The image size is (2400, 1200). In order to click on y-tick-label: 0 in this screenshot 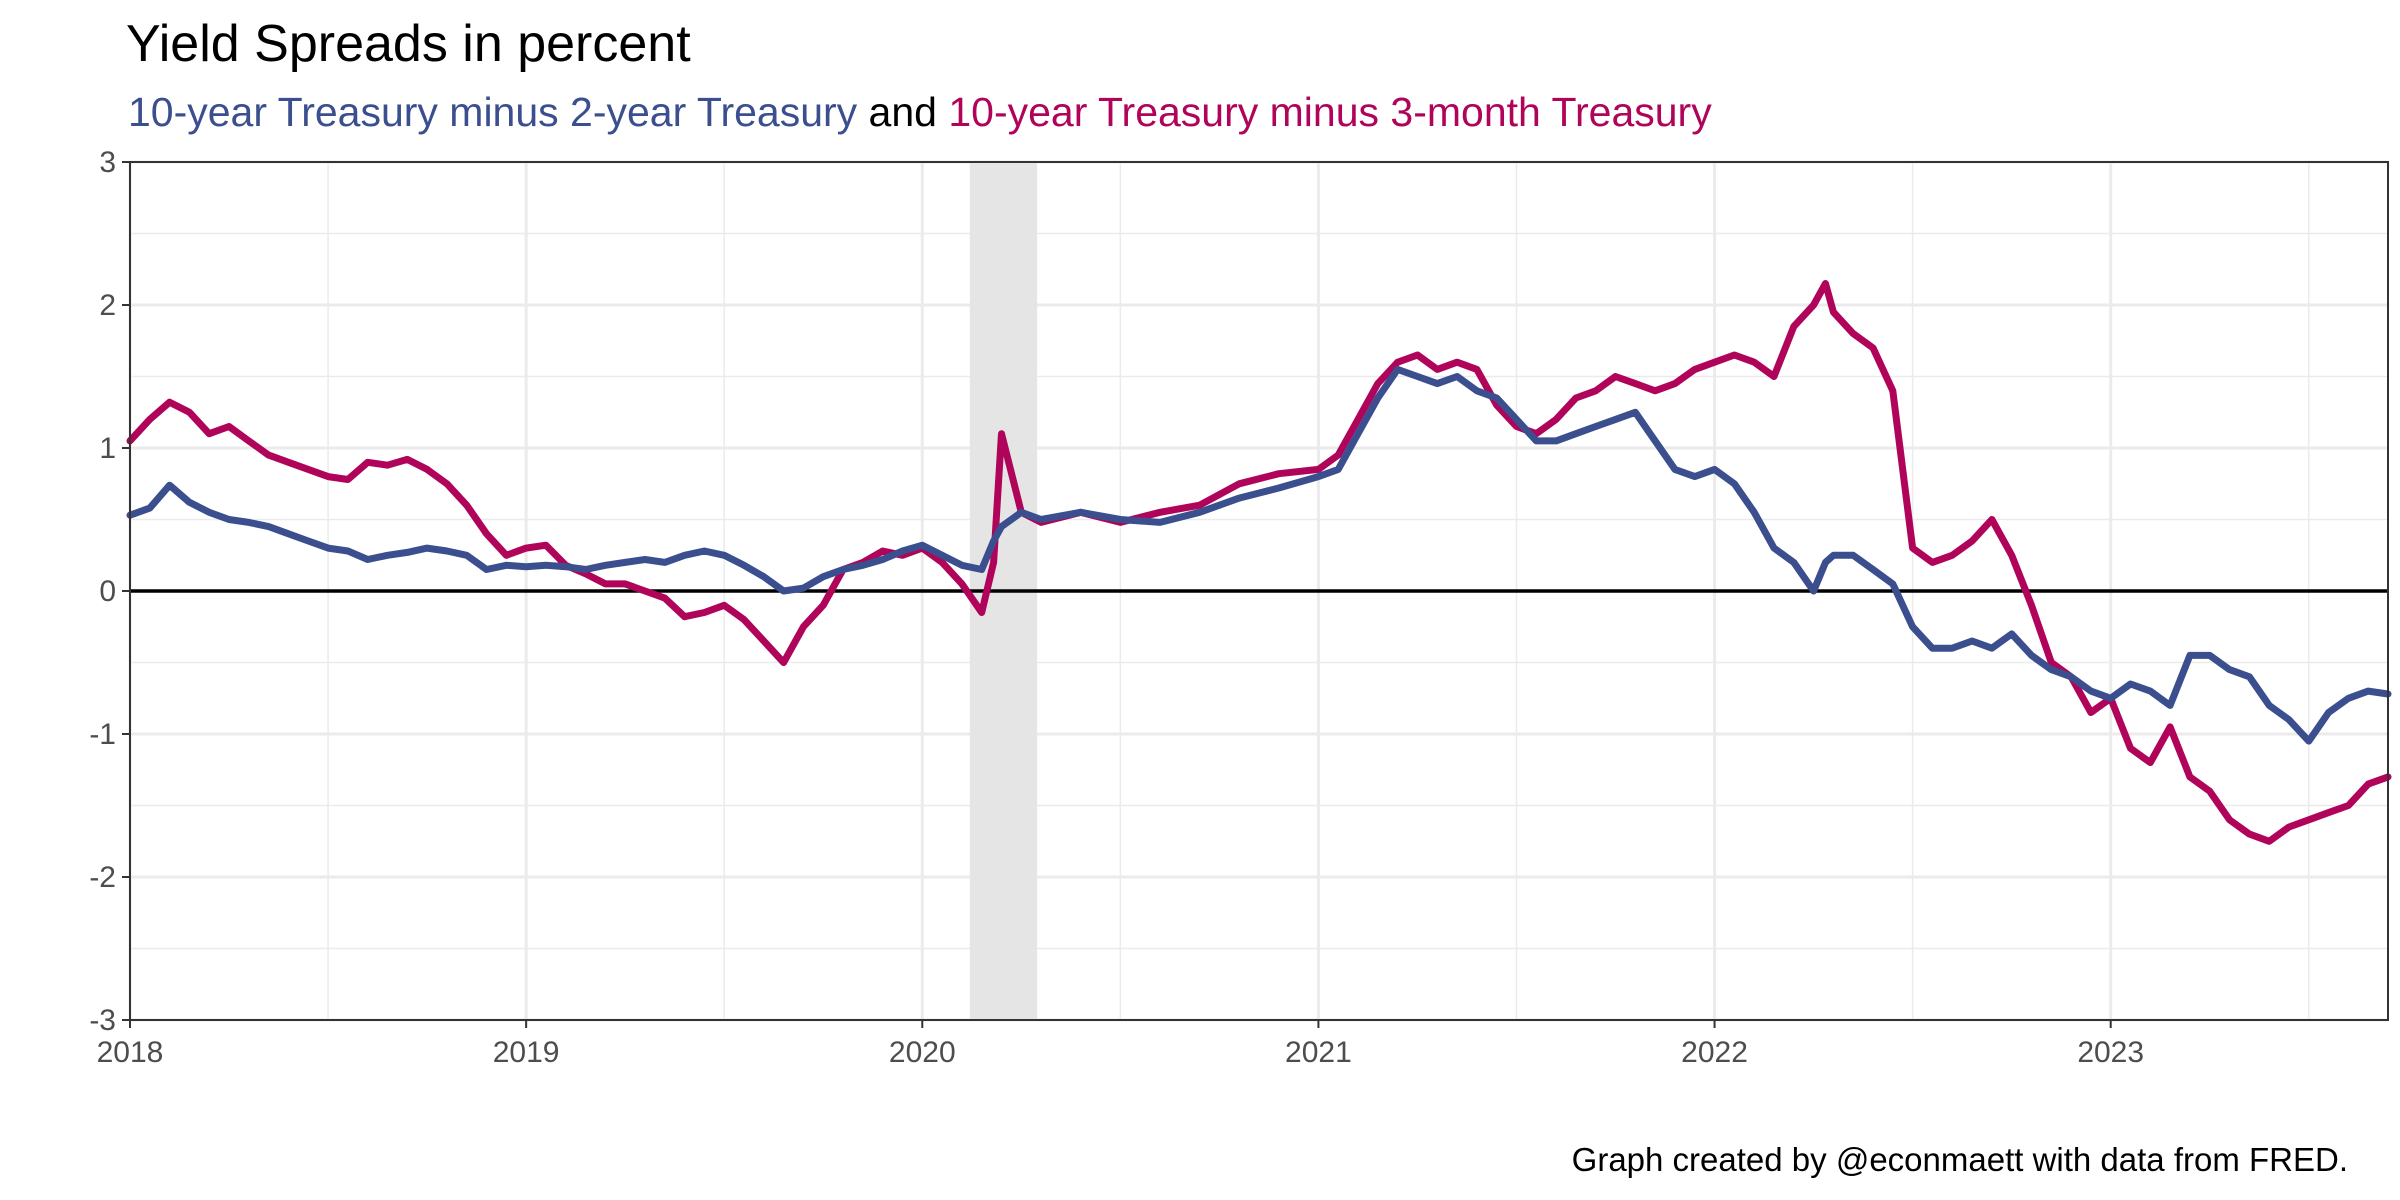, I will do `click(107, 591)`.